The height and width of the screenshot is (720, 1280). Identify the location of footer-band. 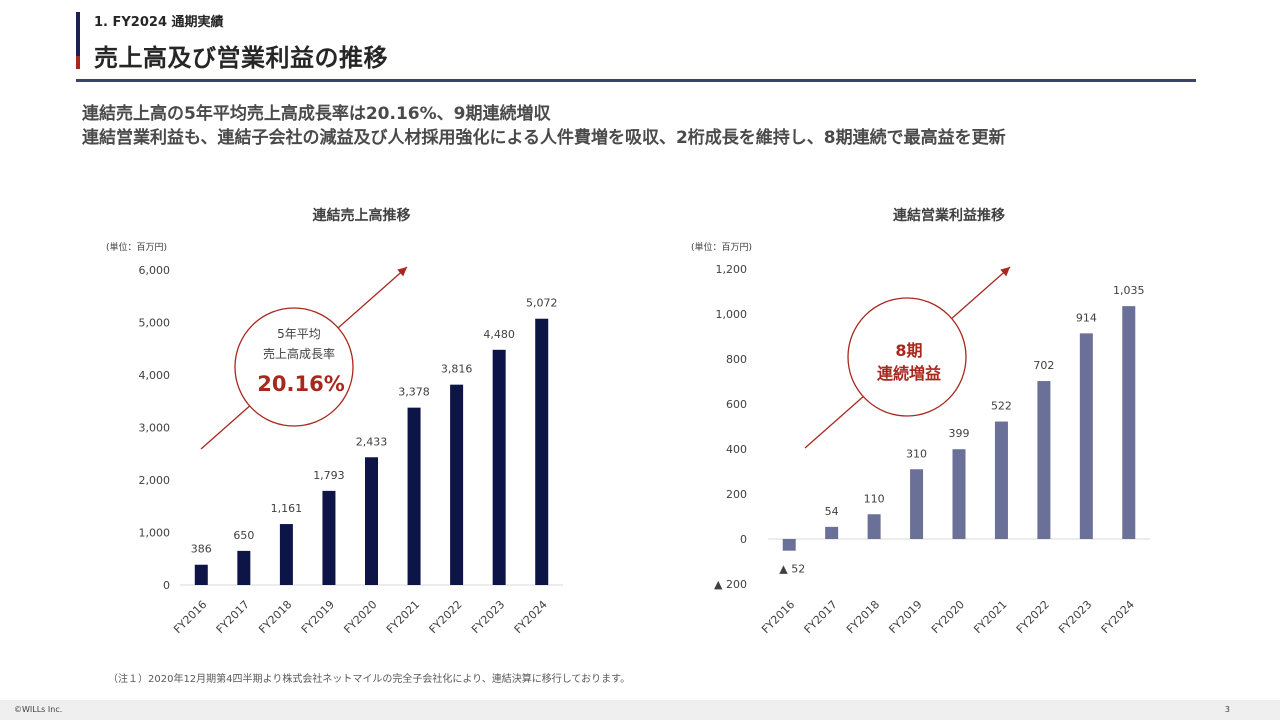
(640, 710).